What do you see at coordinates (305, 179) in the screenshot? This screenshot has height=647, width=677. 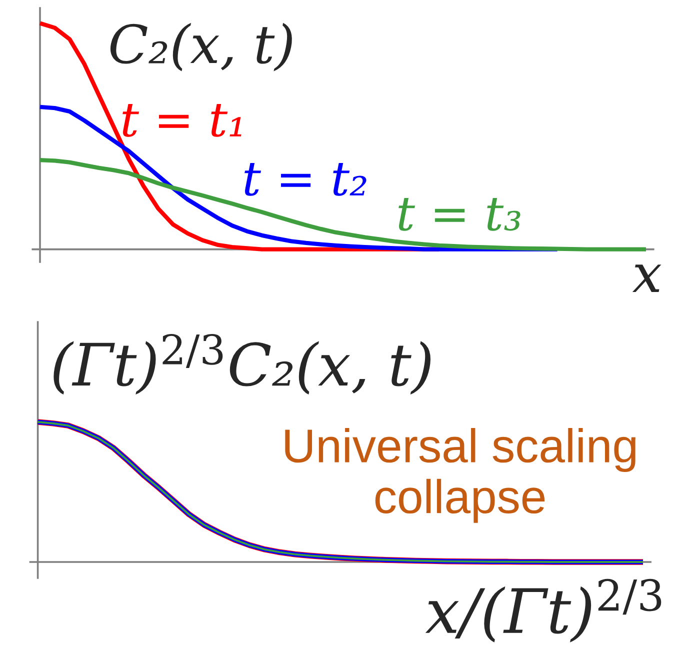 I see `series-label: t = t₂` at bounding box center [305, 179].